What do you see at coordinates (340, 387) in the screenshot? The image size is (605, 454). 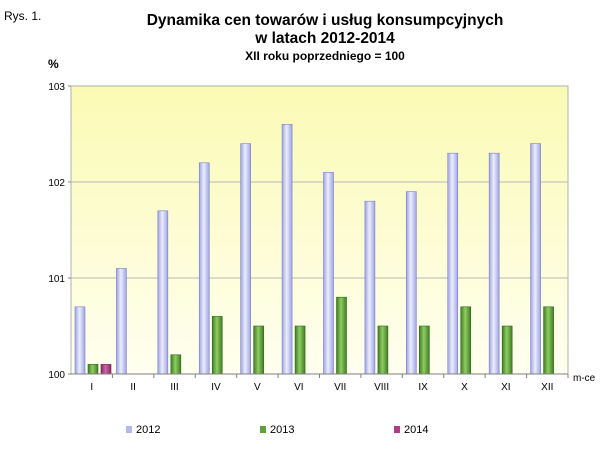 I see `x-tick-label: VII` at bounding box center [340, 387].